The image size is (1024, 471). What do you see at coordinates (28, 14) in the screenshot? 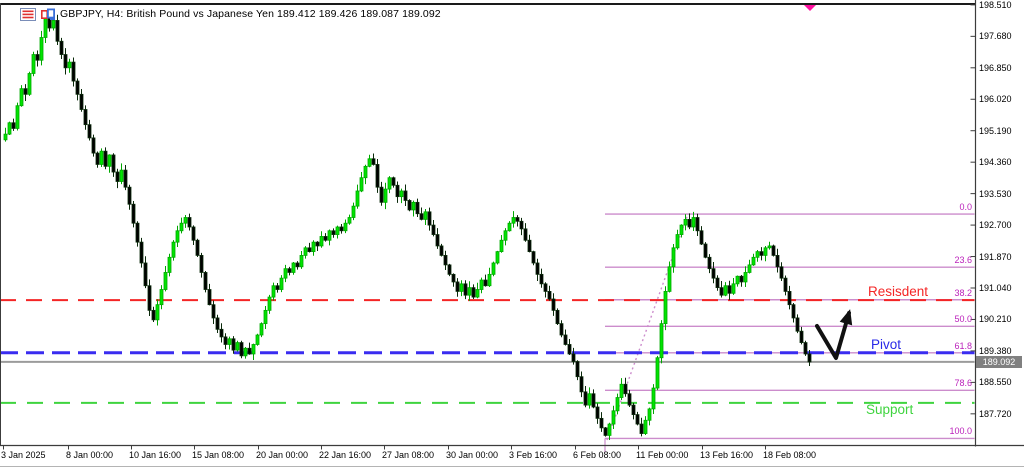
I see `ohlc-list-icon` at bounding box center [28, 14].